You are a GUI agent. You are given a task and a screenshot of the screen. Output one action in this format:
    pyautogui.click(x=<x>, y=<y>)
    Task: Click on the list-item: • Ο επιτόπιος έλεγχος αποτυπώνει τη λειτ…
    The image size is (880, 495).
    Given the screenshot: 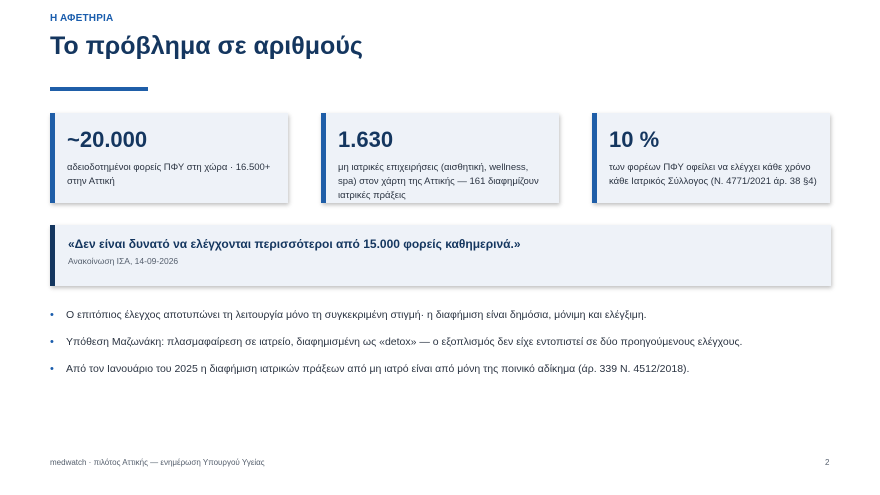 What is the action you would take?
    pyautogui.click(x=440, y=315)
    